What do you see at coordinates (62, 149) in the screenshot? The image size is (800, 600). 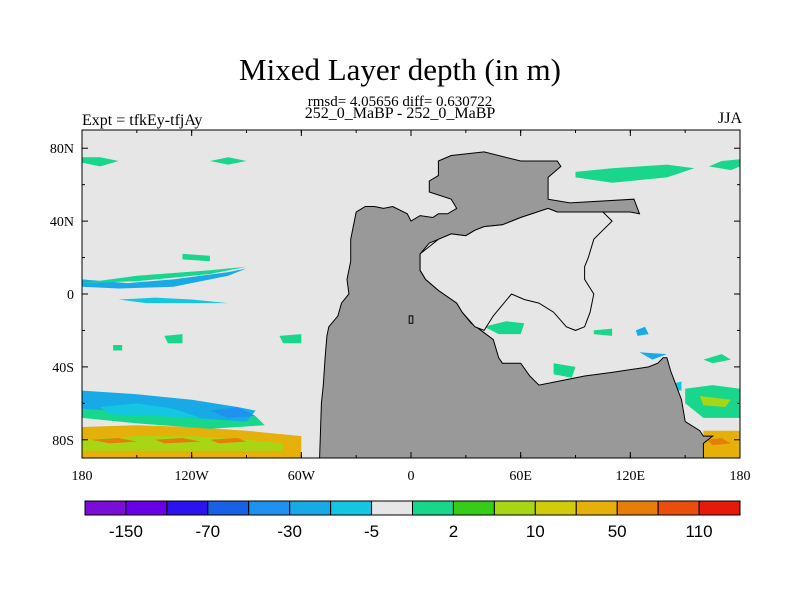 I see `y-tick-label: 80N` at bounding box center [62, 149].